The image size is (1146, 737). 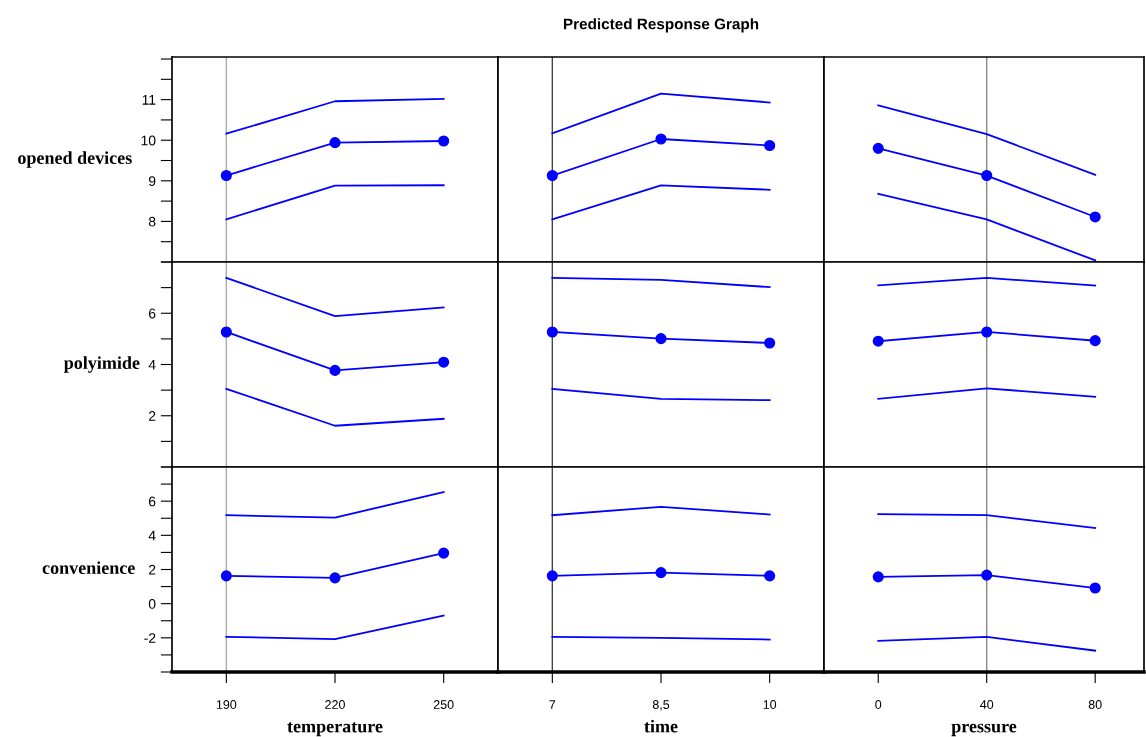 I want to click on y-axis-title: polyimide, so click(x=101, y=364).